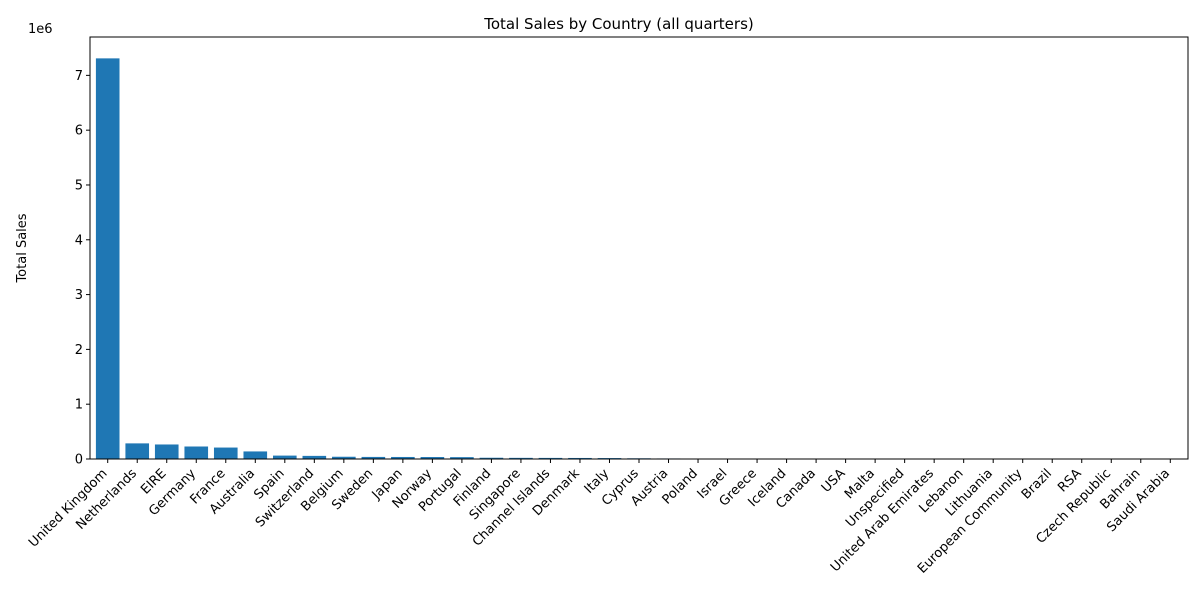 Image resolution: width=1200 pixels, height=604 pixels. I want to click on y-tick-label: 3, so click(79, 295).